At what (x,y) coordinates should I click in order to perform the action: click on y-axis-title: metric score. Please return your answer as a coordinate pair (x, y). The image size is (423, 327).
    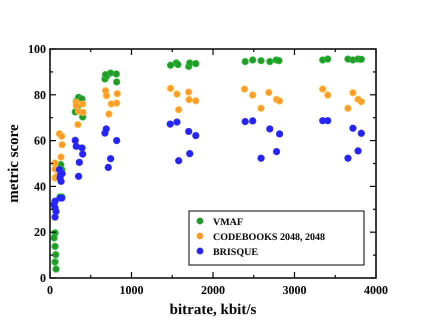
    Looking at the image, I should click on (14, 163).